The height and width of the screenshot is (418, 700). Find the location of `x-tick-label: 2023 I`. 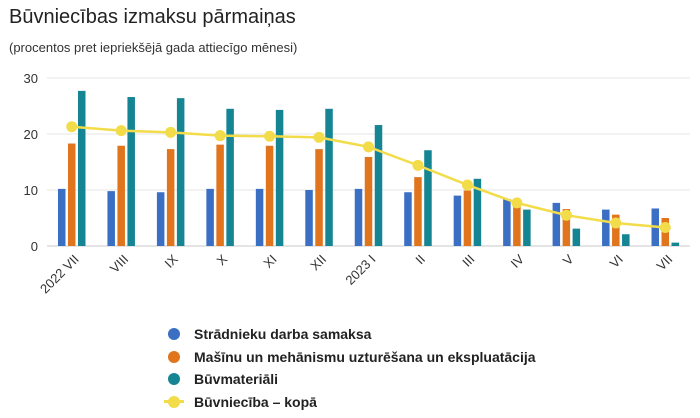

x-tick-label: 2023 I is located at coordinates (360, 270).